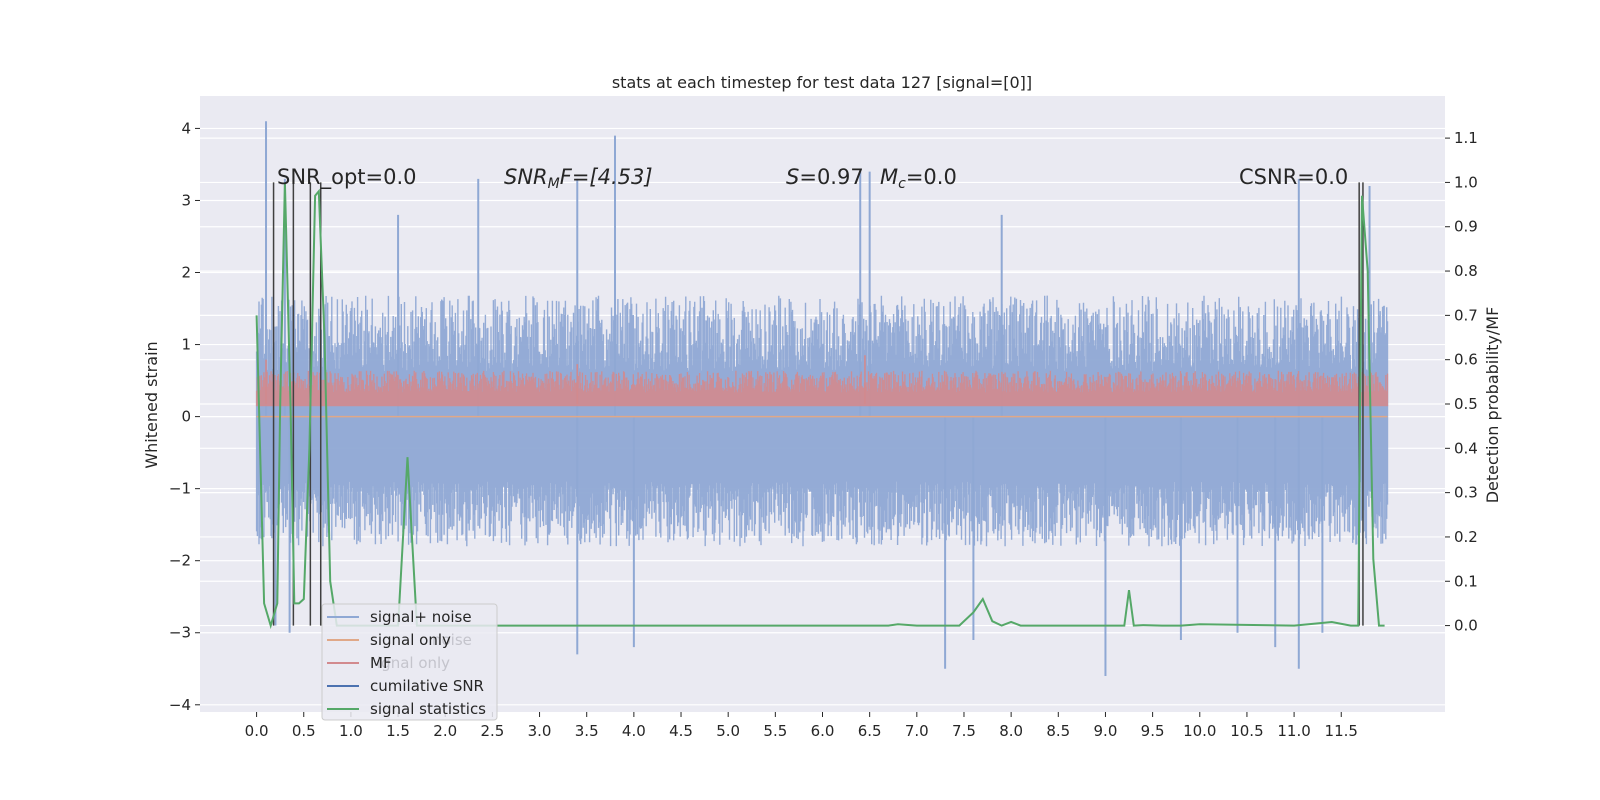 The width and height of the screenshot is (1600, 800). I want to click on y-left-tick-label: 0, so click(186, 417).